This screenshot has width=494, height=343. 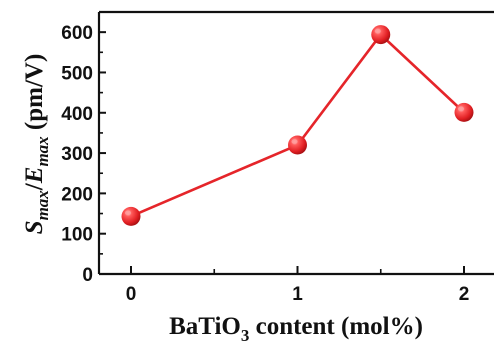 What do you see at coordinates (77, 33) in the screenshot?
I see `y-tick-label: 600` at bounding box center [77, 33].